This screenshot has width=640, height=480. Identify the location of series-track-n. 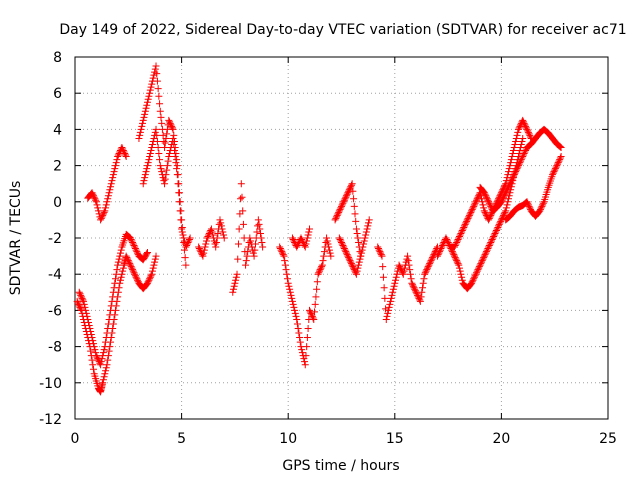
(488, 183).